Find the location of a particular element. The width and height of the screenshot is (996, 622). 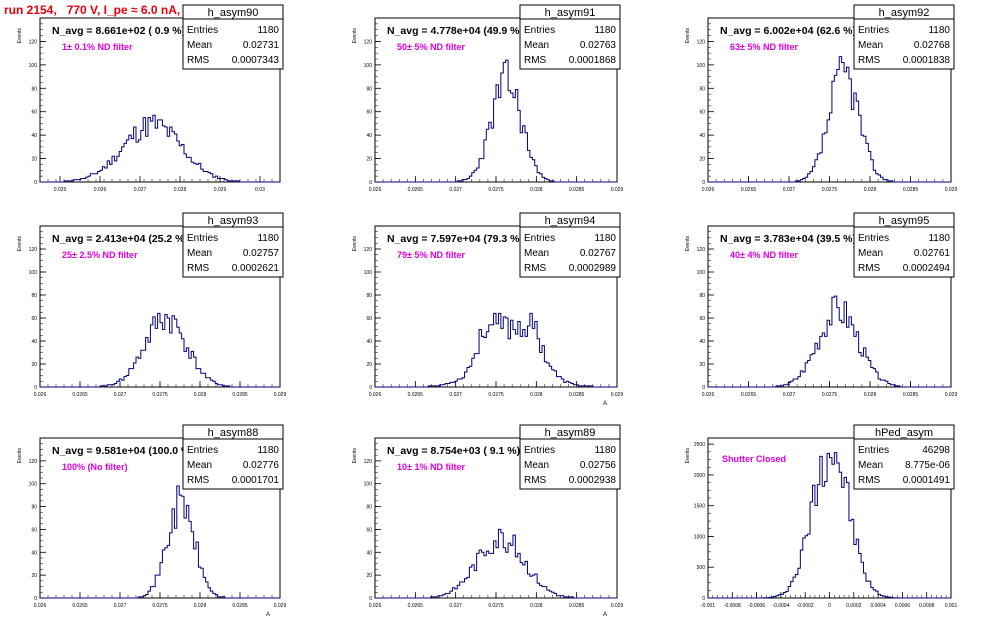

stats-value: 46298 is located at coordinates (936, 450).